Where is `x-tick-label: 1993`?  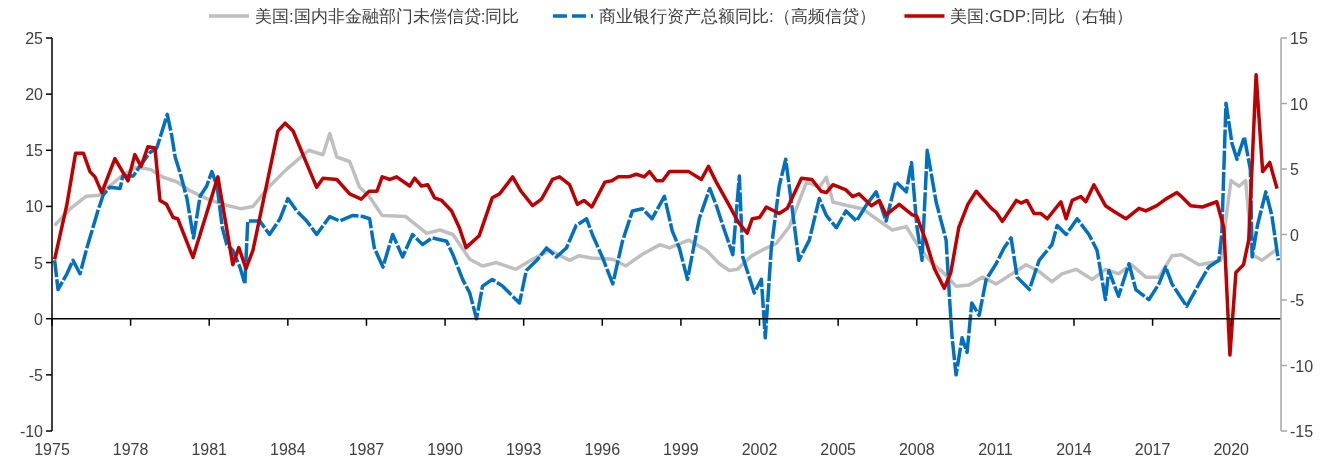 x-tick-label: 1993 is located at coordinates (523, 449).